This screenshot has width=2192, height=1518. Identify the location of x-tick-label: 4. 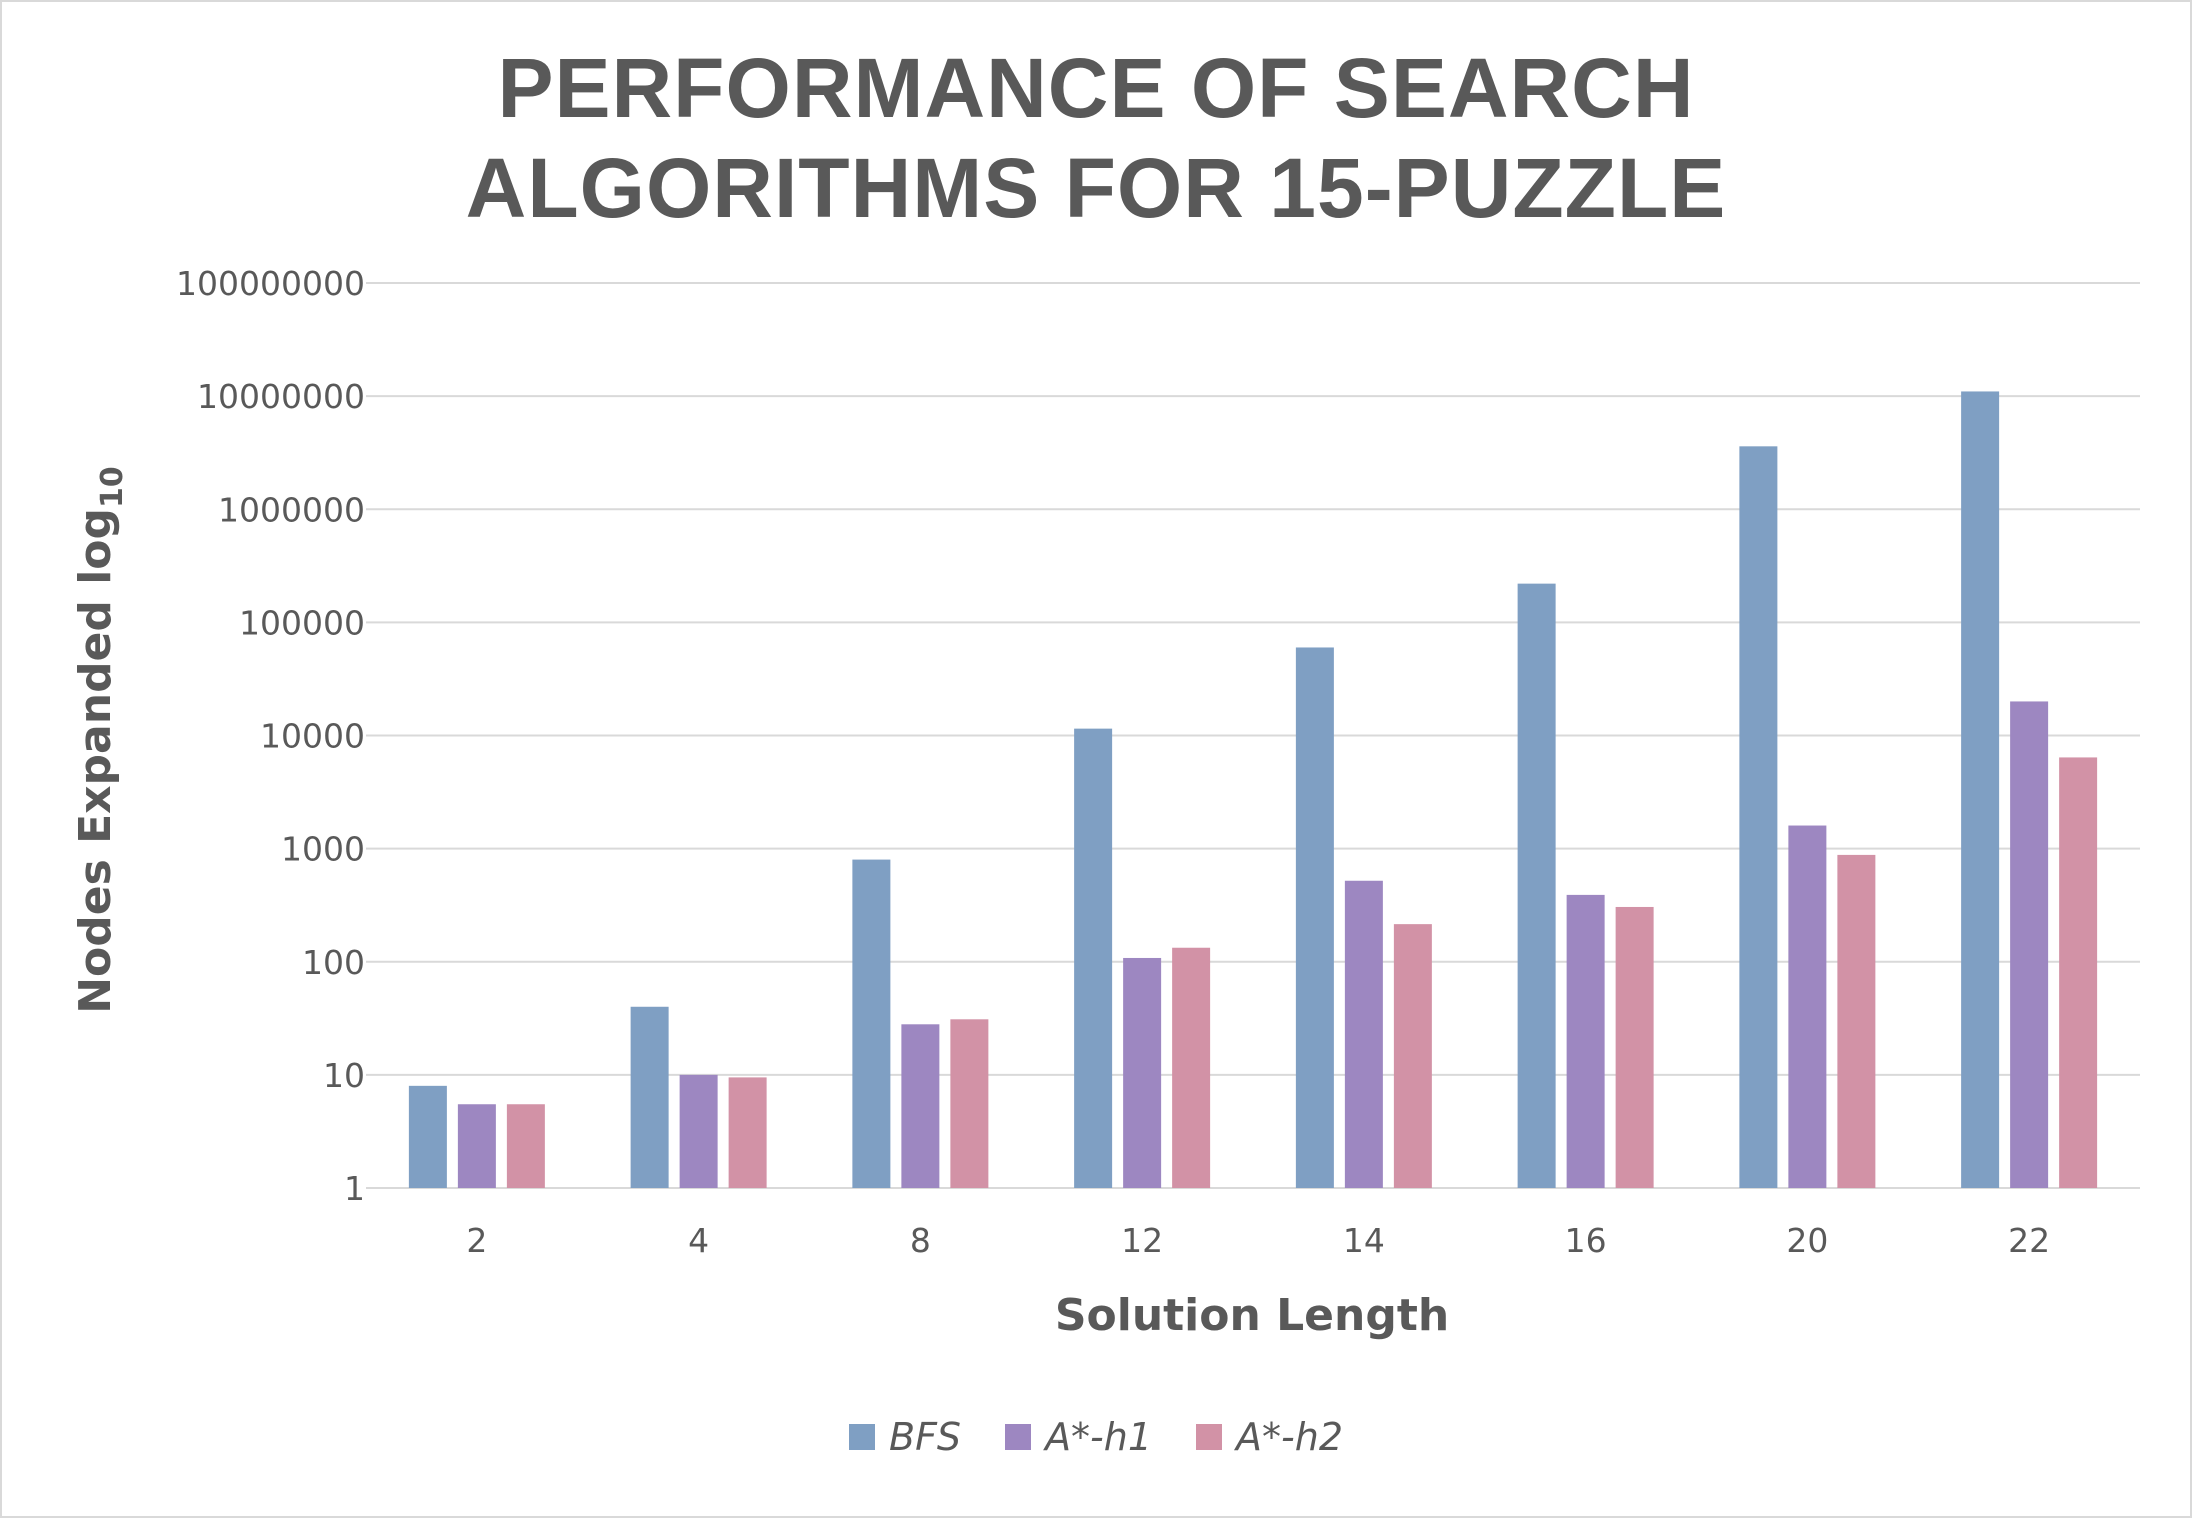
(698, 1240).